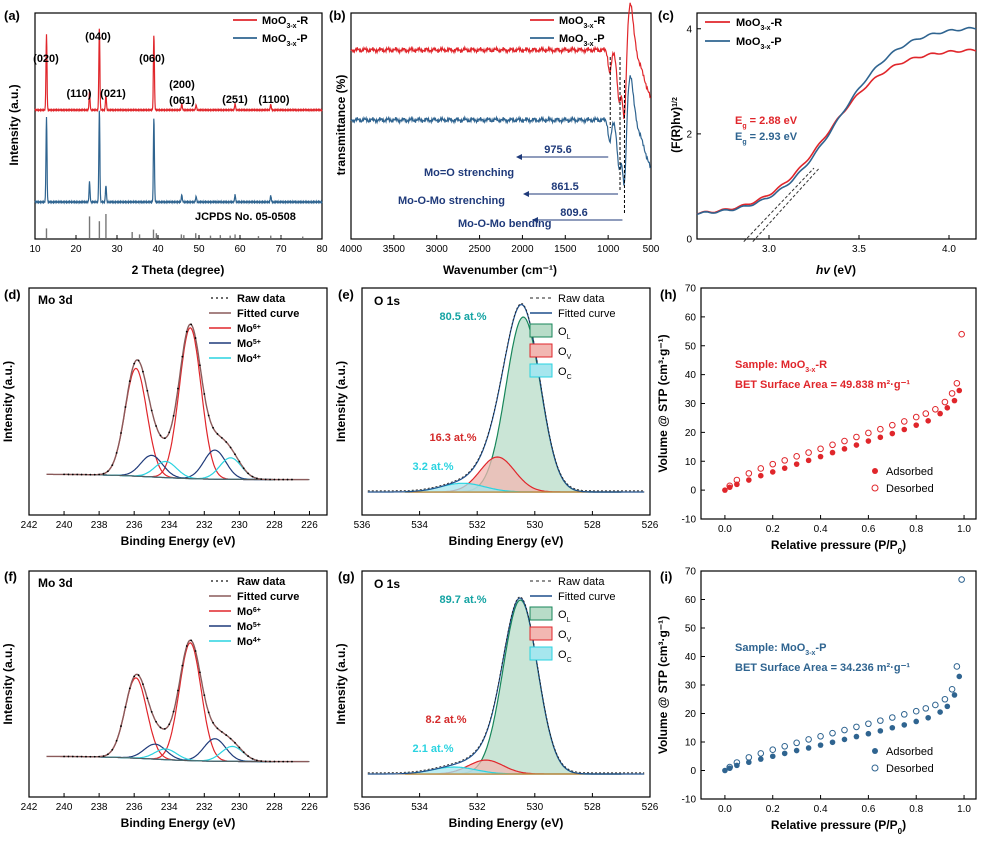 The width and height of the screenshot is (983, 844). What do you see at coordinates (35, 249) in the screenshot?
I see `a-xtick-label: 10` at bounding box center [35, 249].